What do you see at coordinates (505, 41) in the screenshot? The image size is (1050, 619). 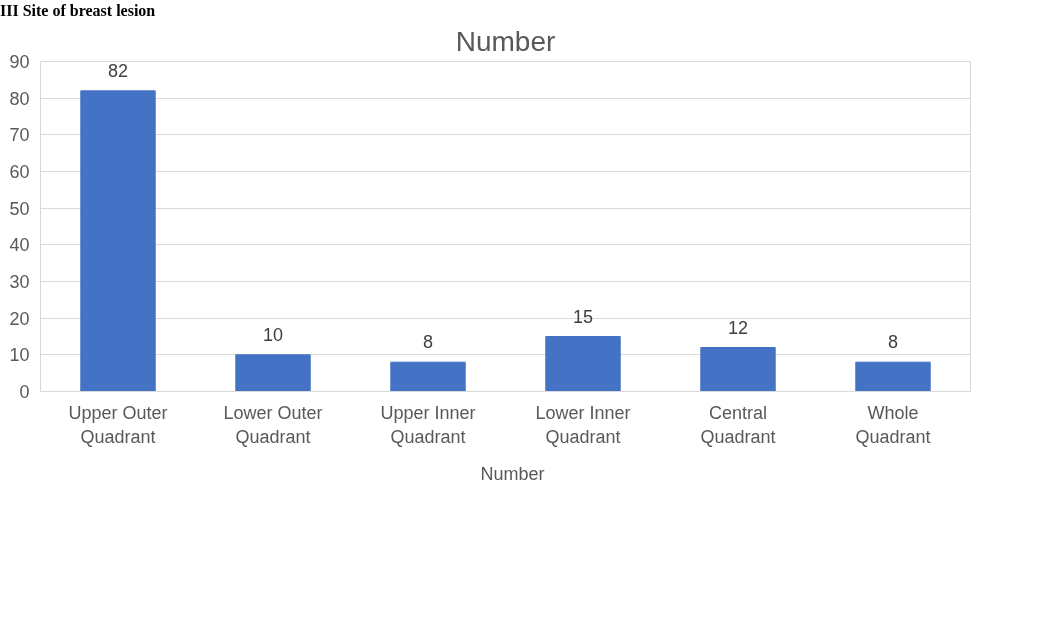 I see `chart-title: Number` at bounding box center [505, 41].